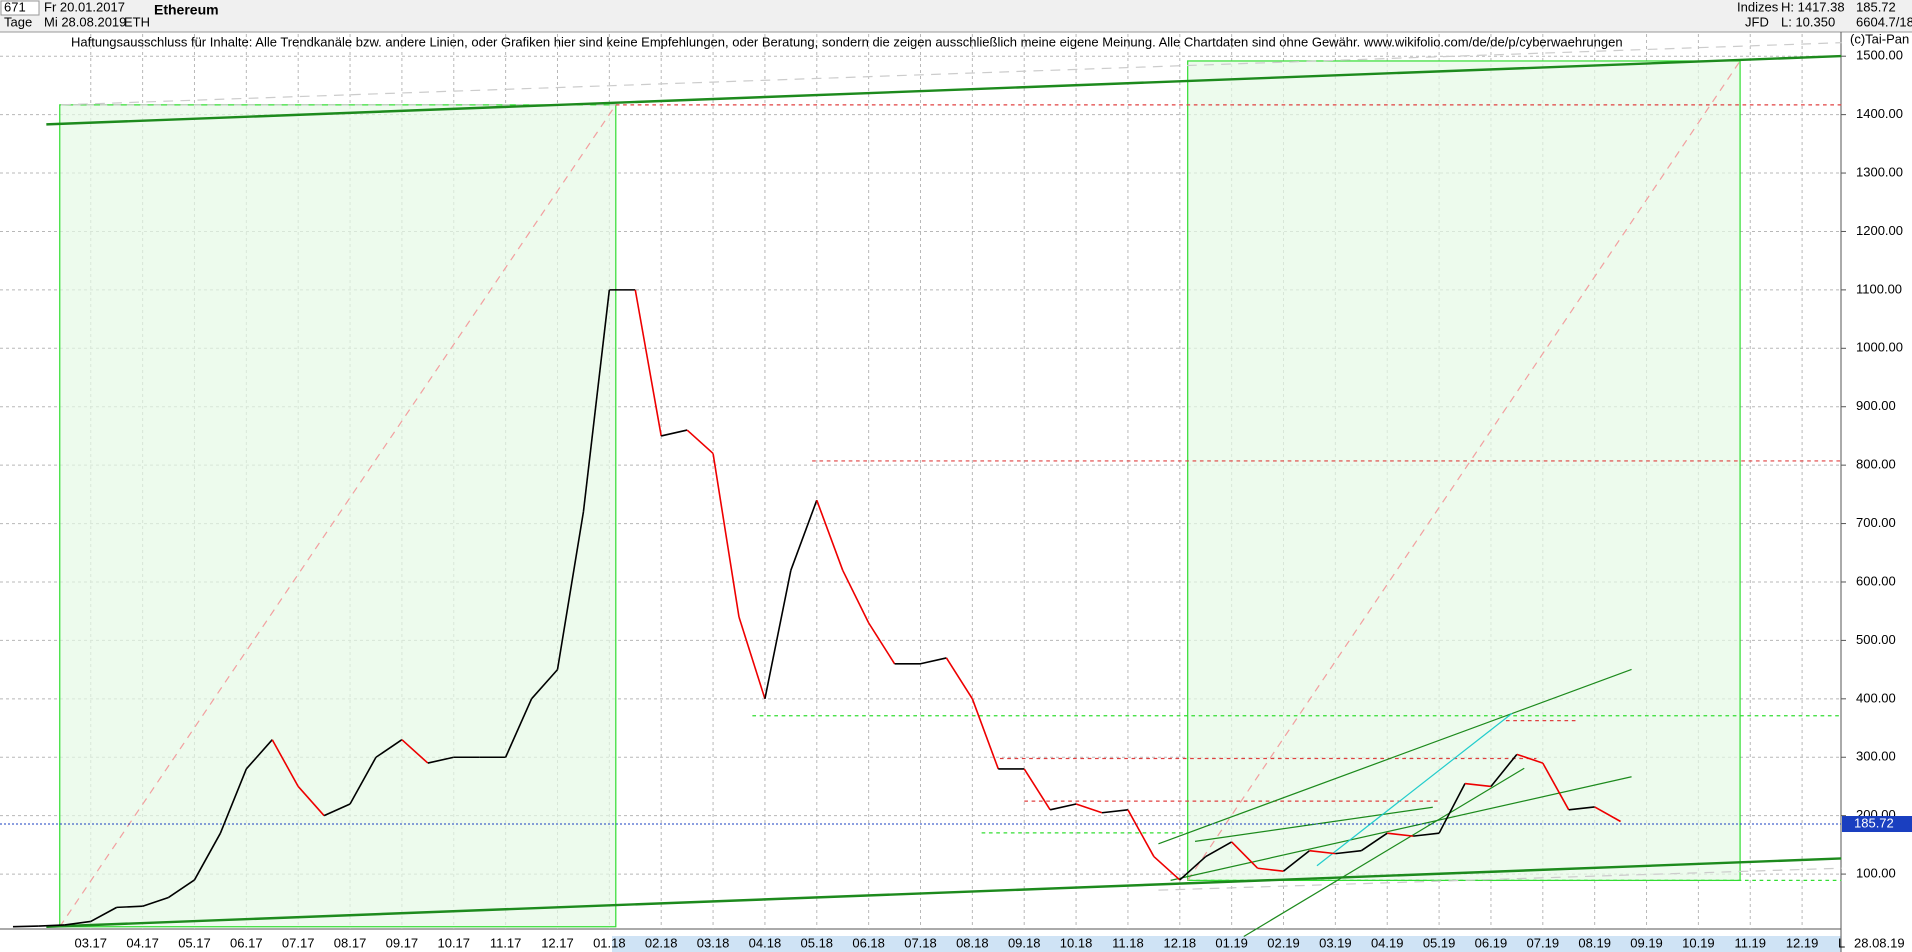  What do you see at coordinates (1180, 942) in the screenshot?
I see `x-tick-label: 12.18` at bounding box center [1180, 942].